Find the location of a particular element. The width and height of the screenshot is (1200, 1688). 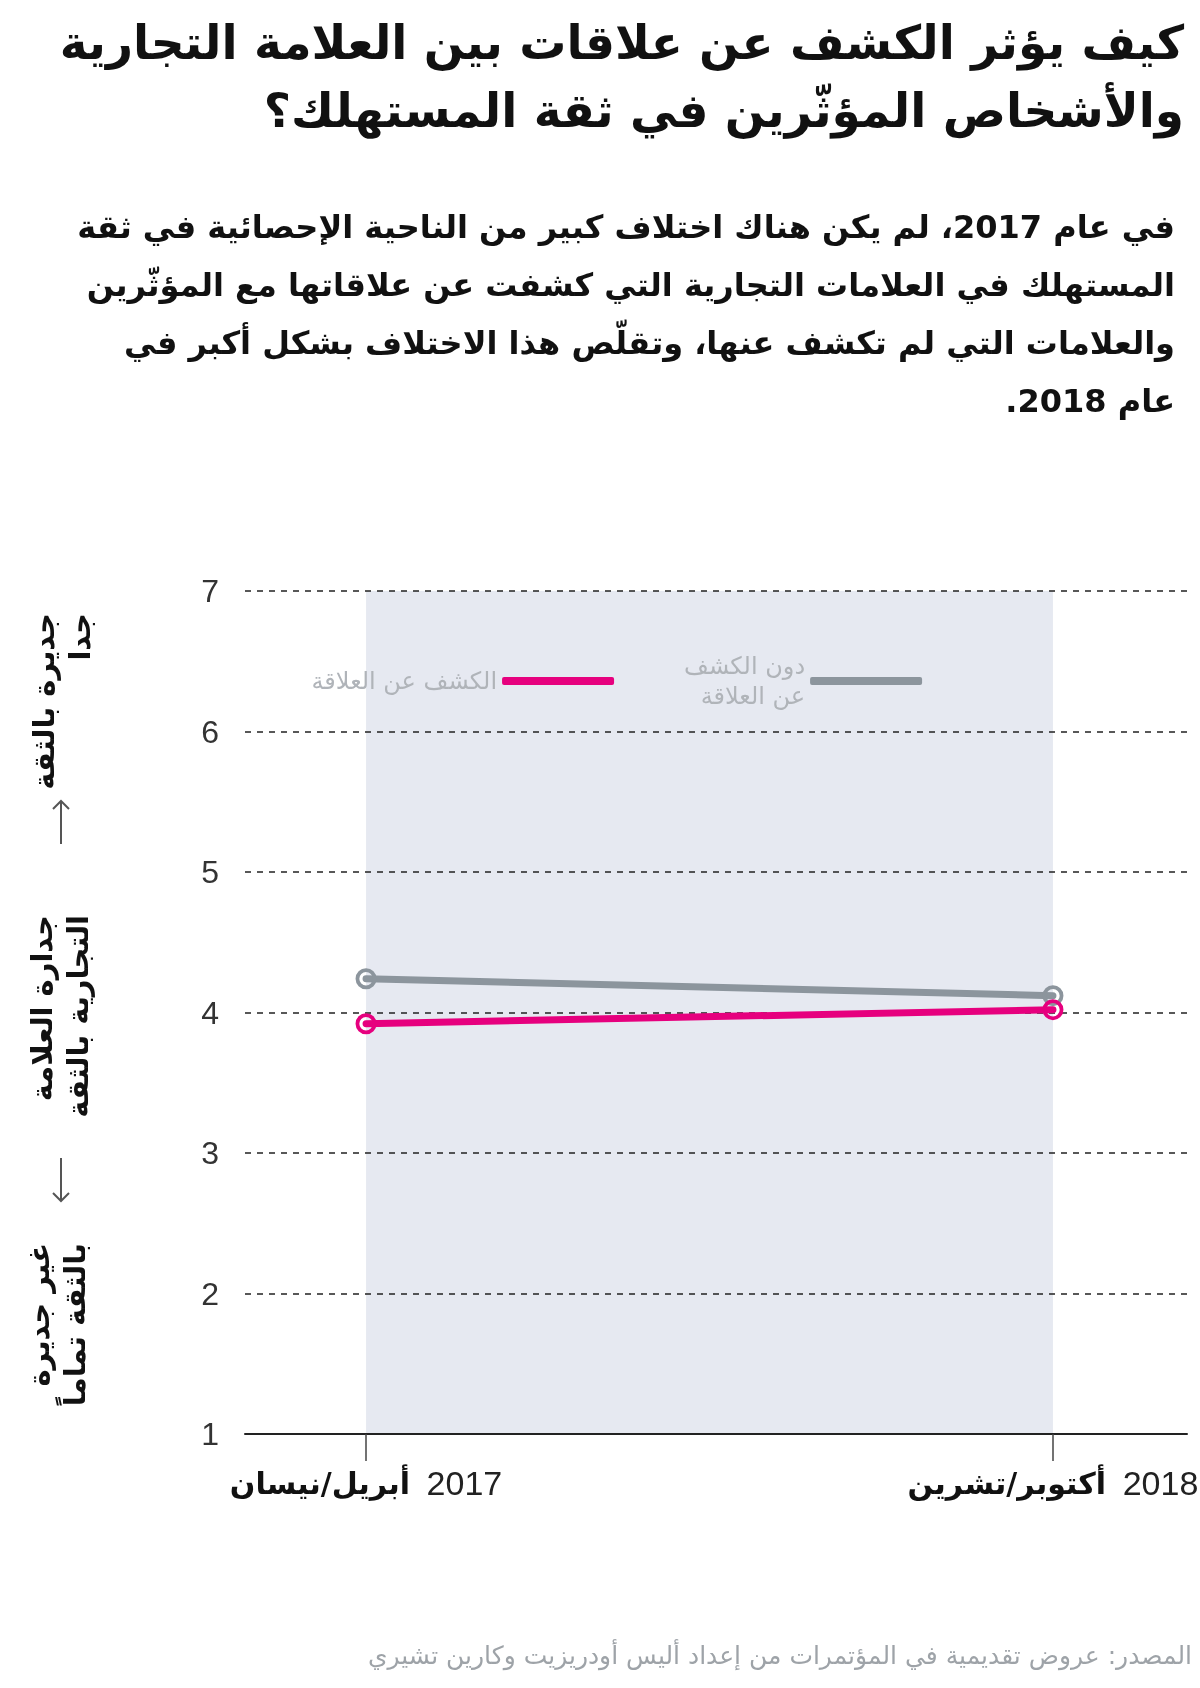

legend-label: الكشف عن العلاقة is located at coordinates (404, 681).